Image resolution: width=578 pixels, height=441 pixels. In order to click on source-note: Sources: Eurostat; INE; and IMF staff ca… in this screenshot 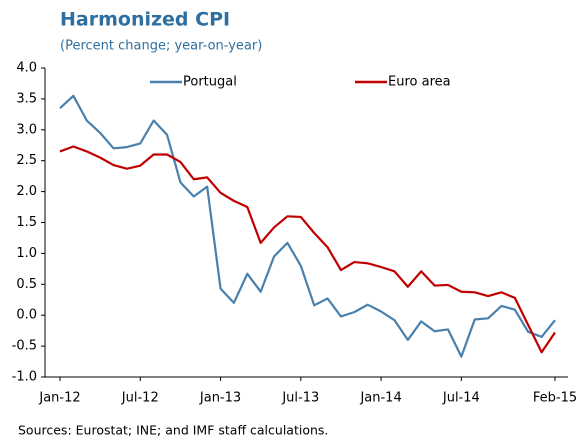, I will do `click(173, 430)`.